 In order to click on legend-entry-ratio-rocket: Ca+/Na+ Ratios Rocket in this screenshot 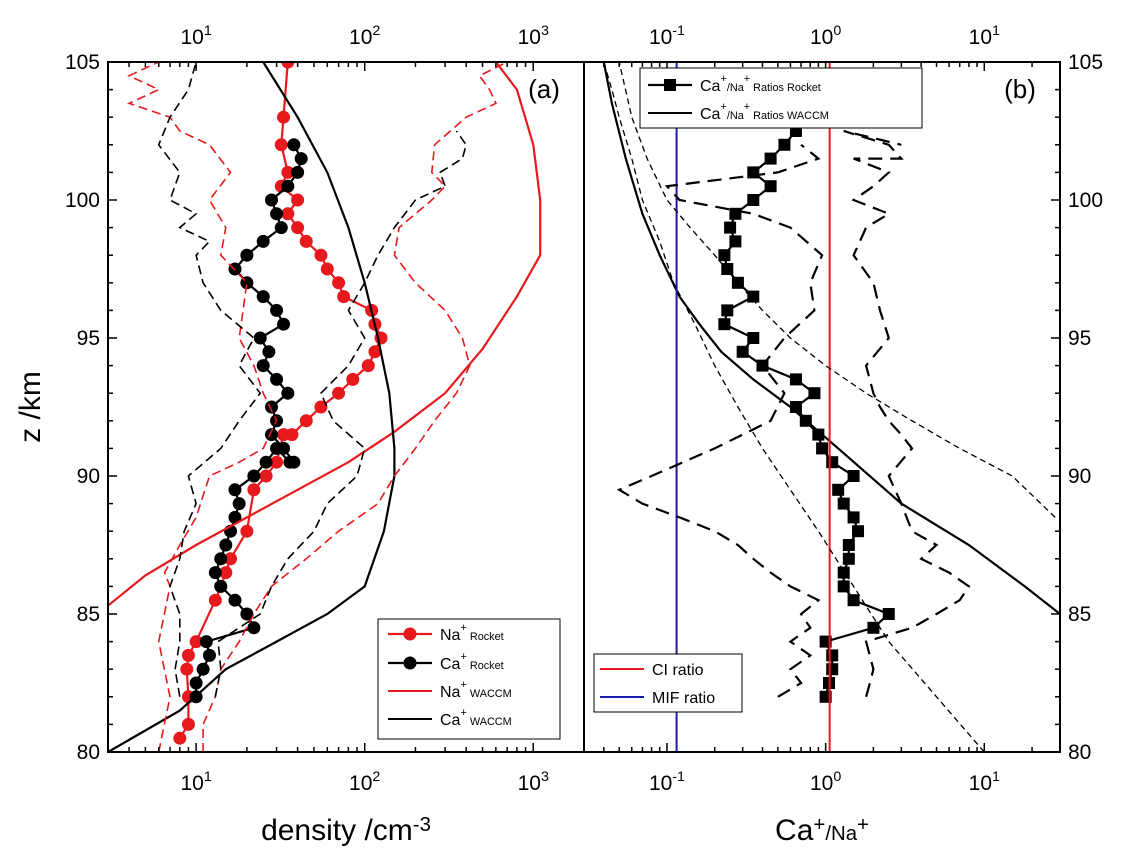, I will do `click(734, 84)`.